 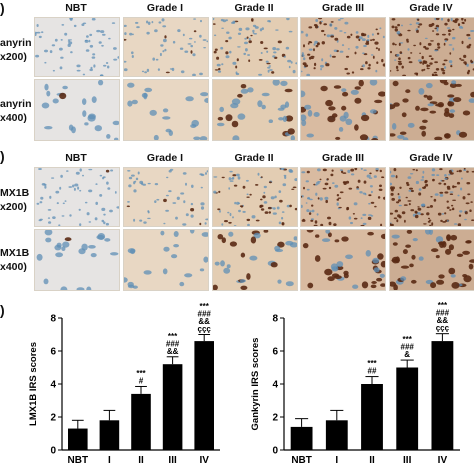 What do you see at coordinates (275, 385) in the screenshot?
I see `chart-1-ytick-label-2: 4` at bounding box center [275, 385].